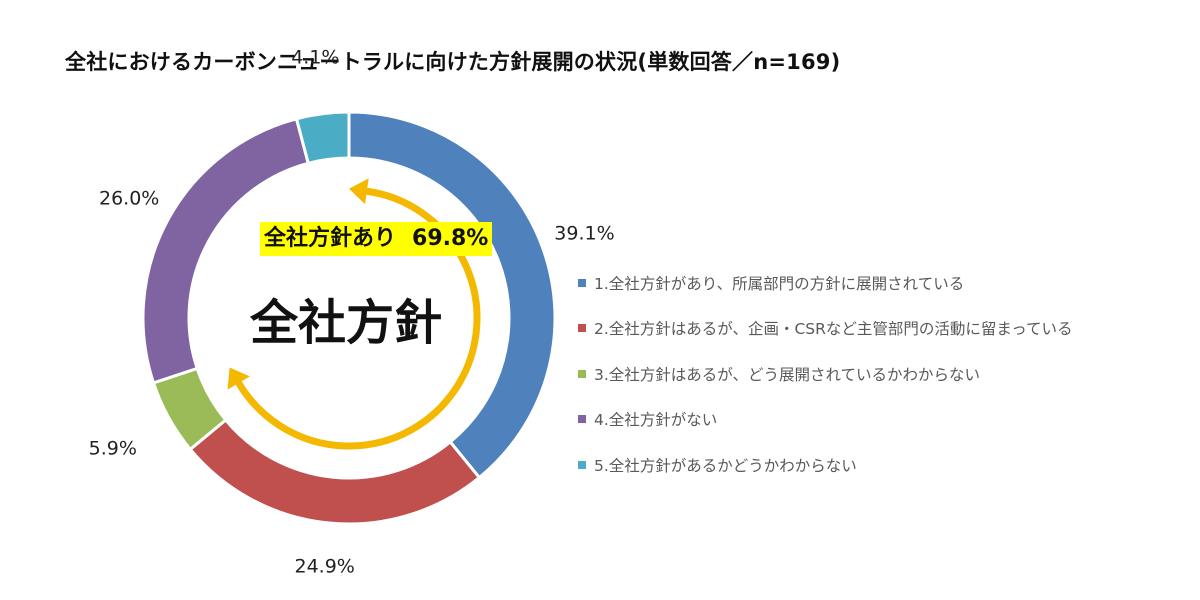 This screenshot has height=600, width=1200. Describe the element at coordinates (825, 420) in the screenshot. I see `legend-item-4: 4.全社方針がない` at that location.